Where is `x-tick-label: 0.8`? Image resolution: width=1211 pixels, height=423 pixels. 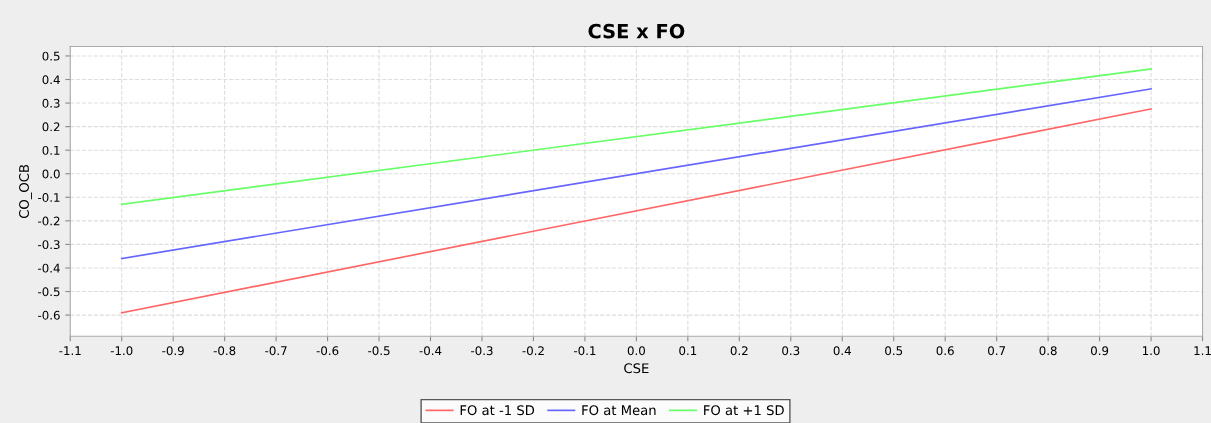 x-tick-label: 0.8 is located at coordinates (1048, 351).